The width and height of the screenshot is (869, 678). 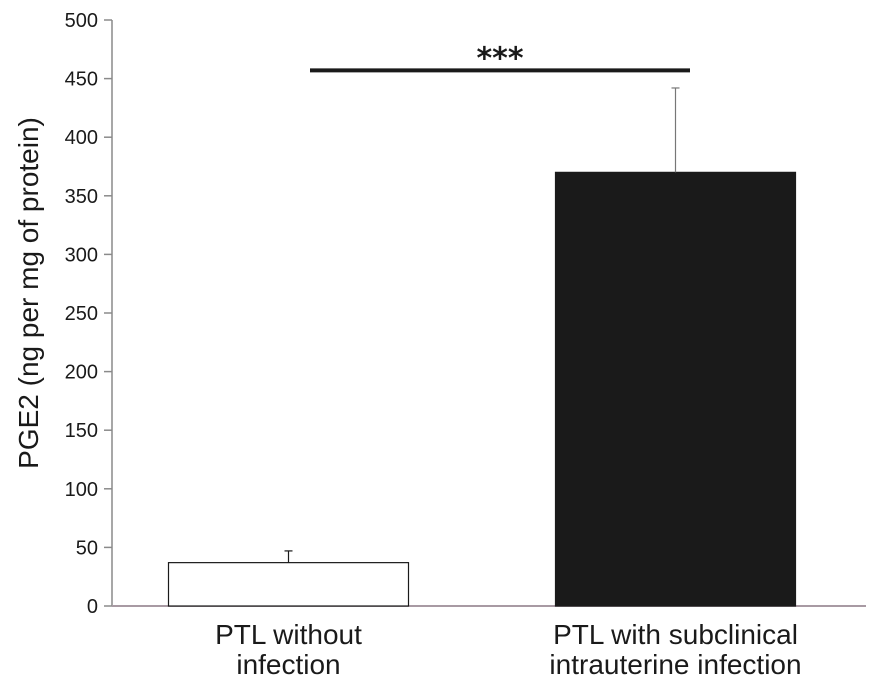 What do you see at coordinates (81, 431) in the screenshot?
I see `y-tick-label: 150` at bounding box center [81, 431].